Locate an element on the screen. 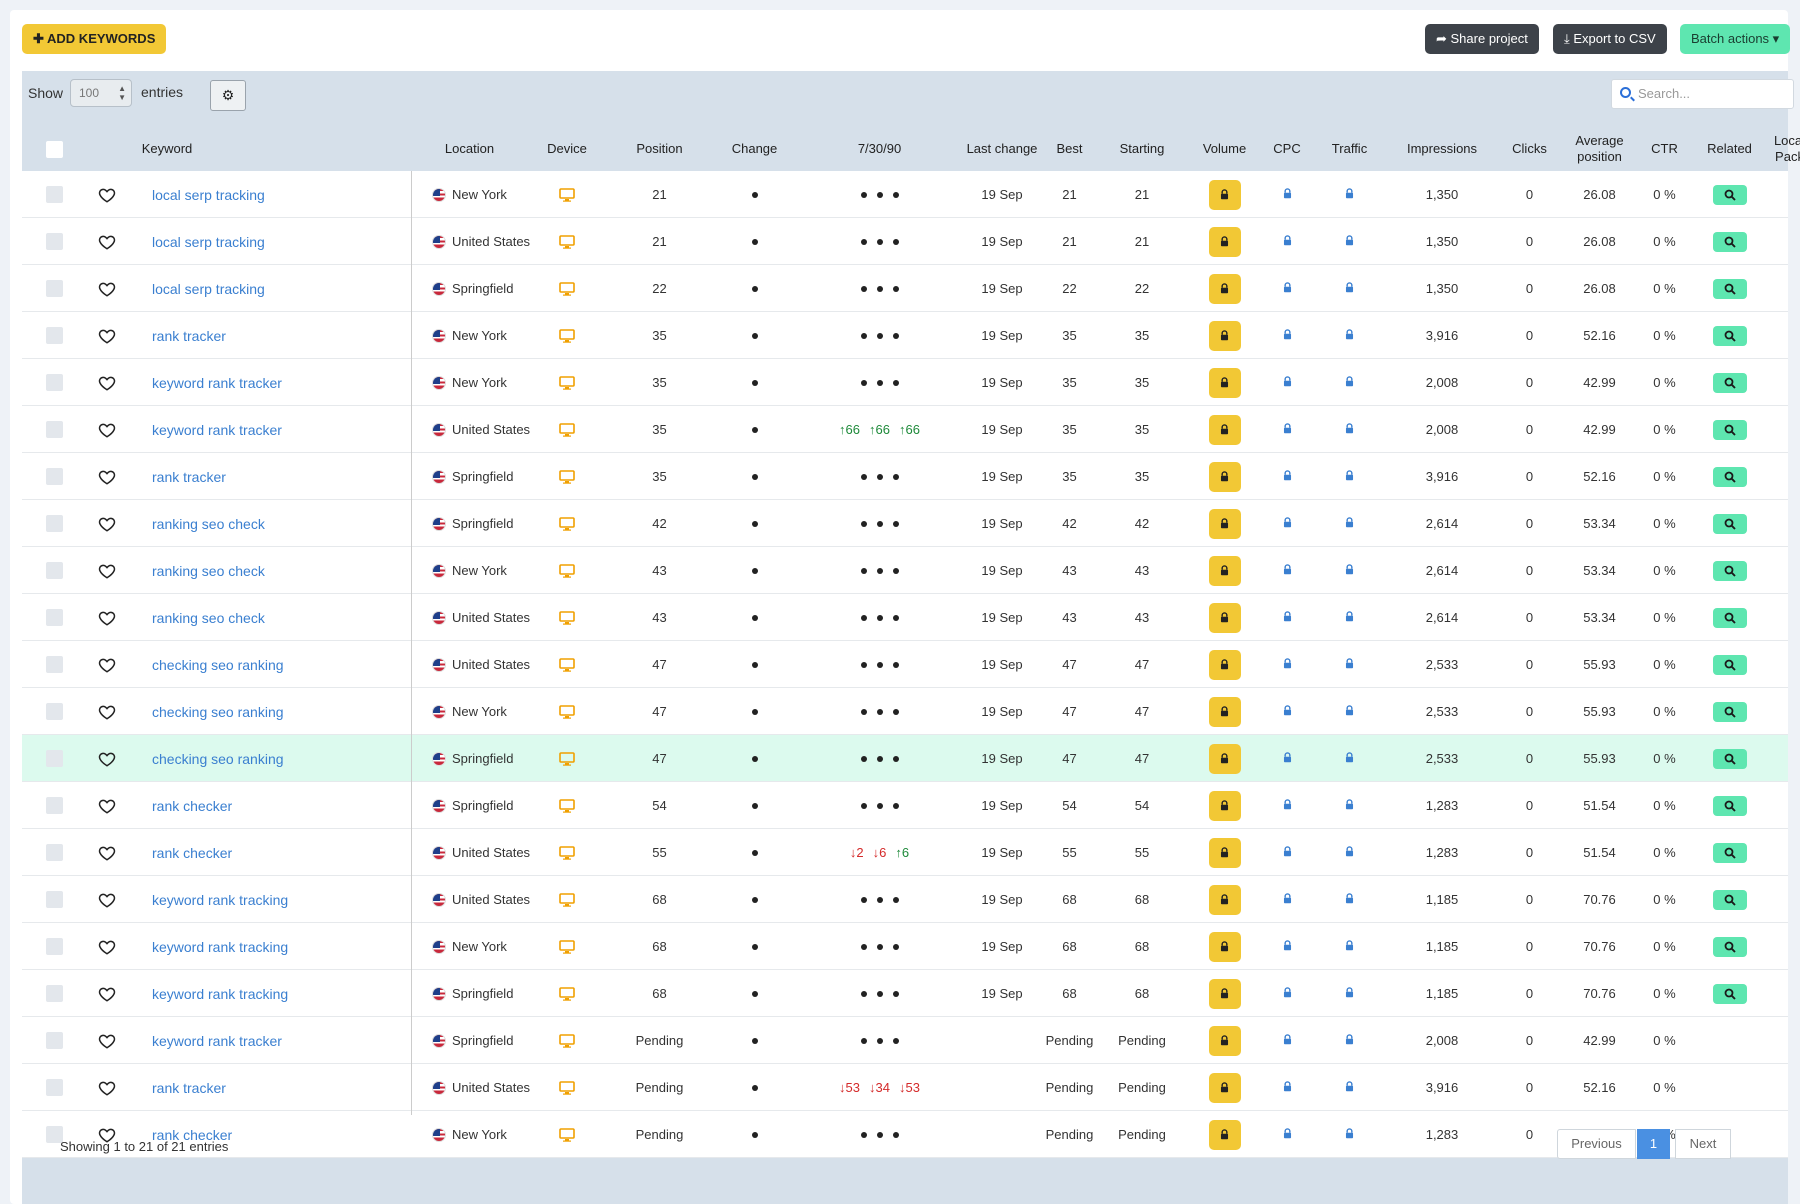 The image size is (1800, 1204). keyword-link: keyword rank tracking is located at coordinates (220, 899).